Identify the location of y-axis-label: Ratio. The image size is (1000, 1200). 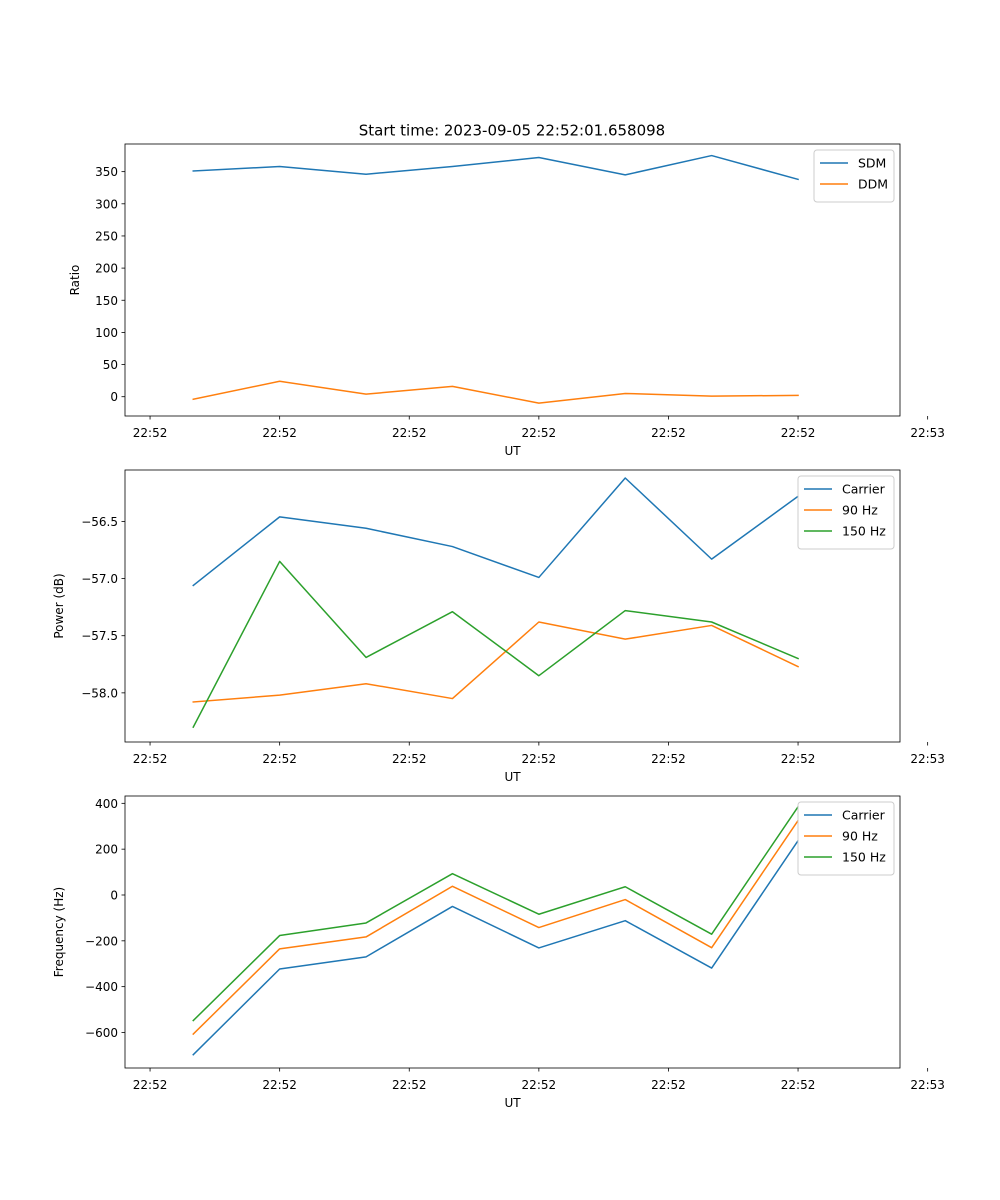
(75, 280).